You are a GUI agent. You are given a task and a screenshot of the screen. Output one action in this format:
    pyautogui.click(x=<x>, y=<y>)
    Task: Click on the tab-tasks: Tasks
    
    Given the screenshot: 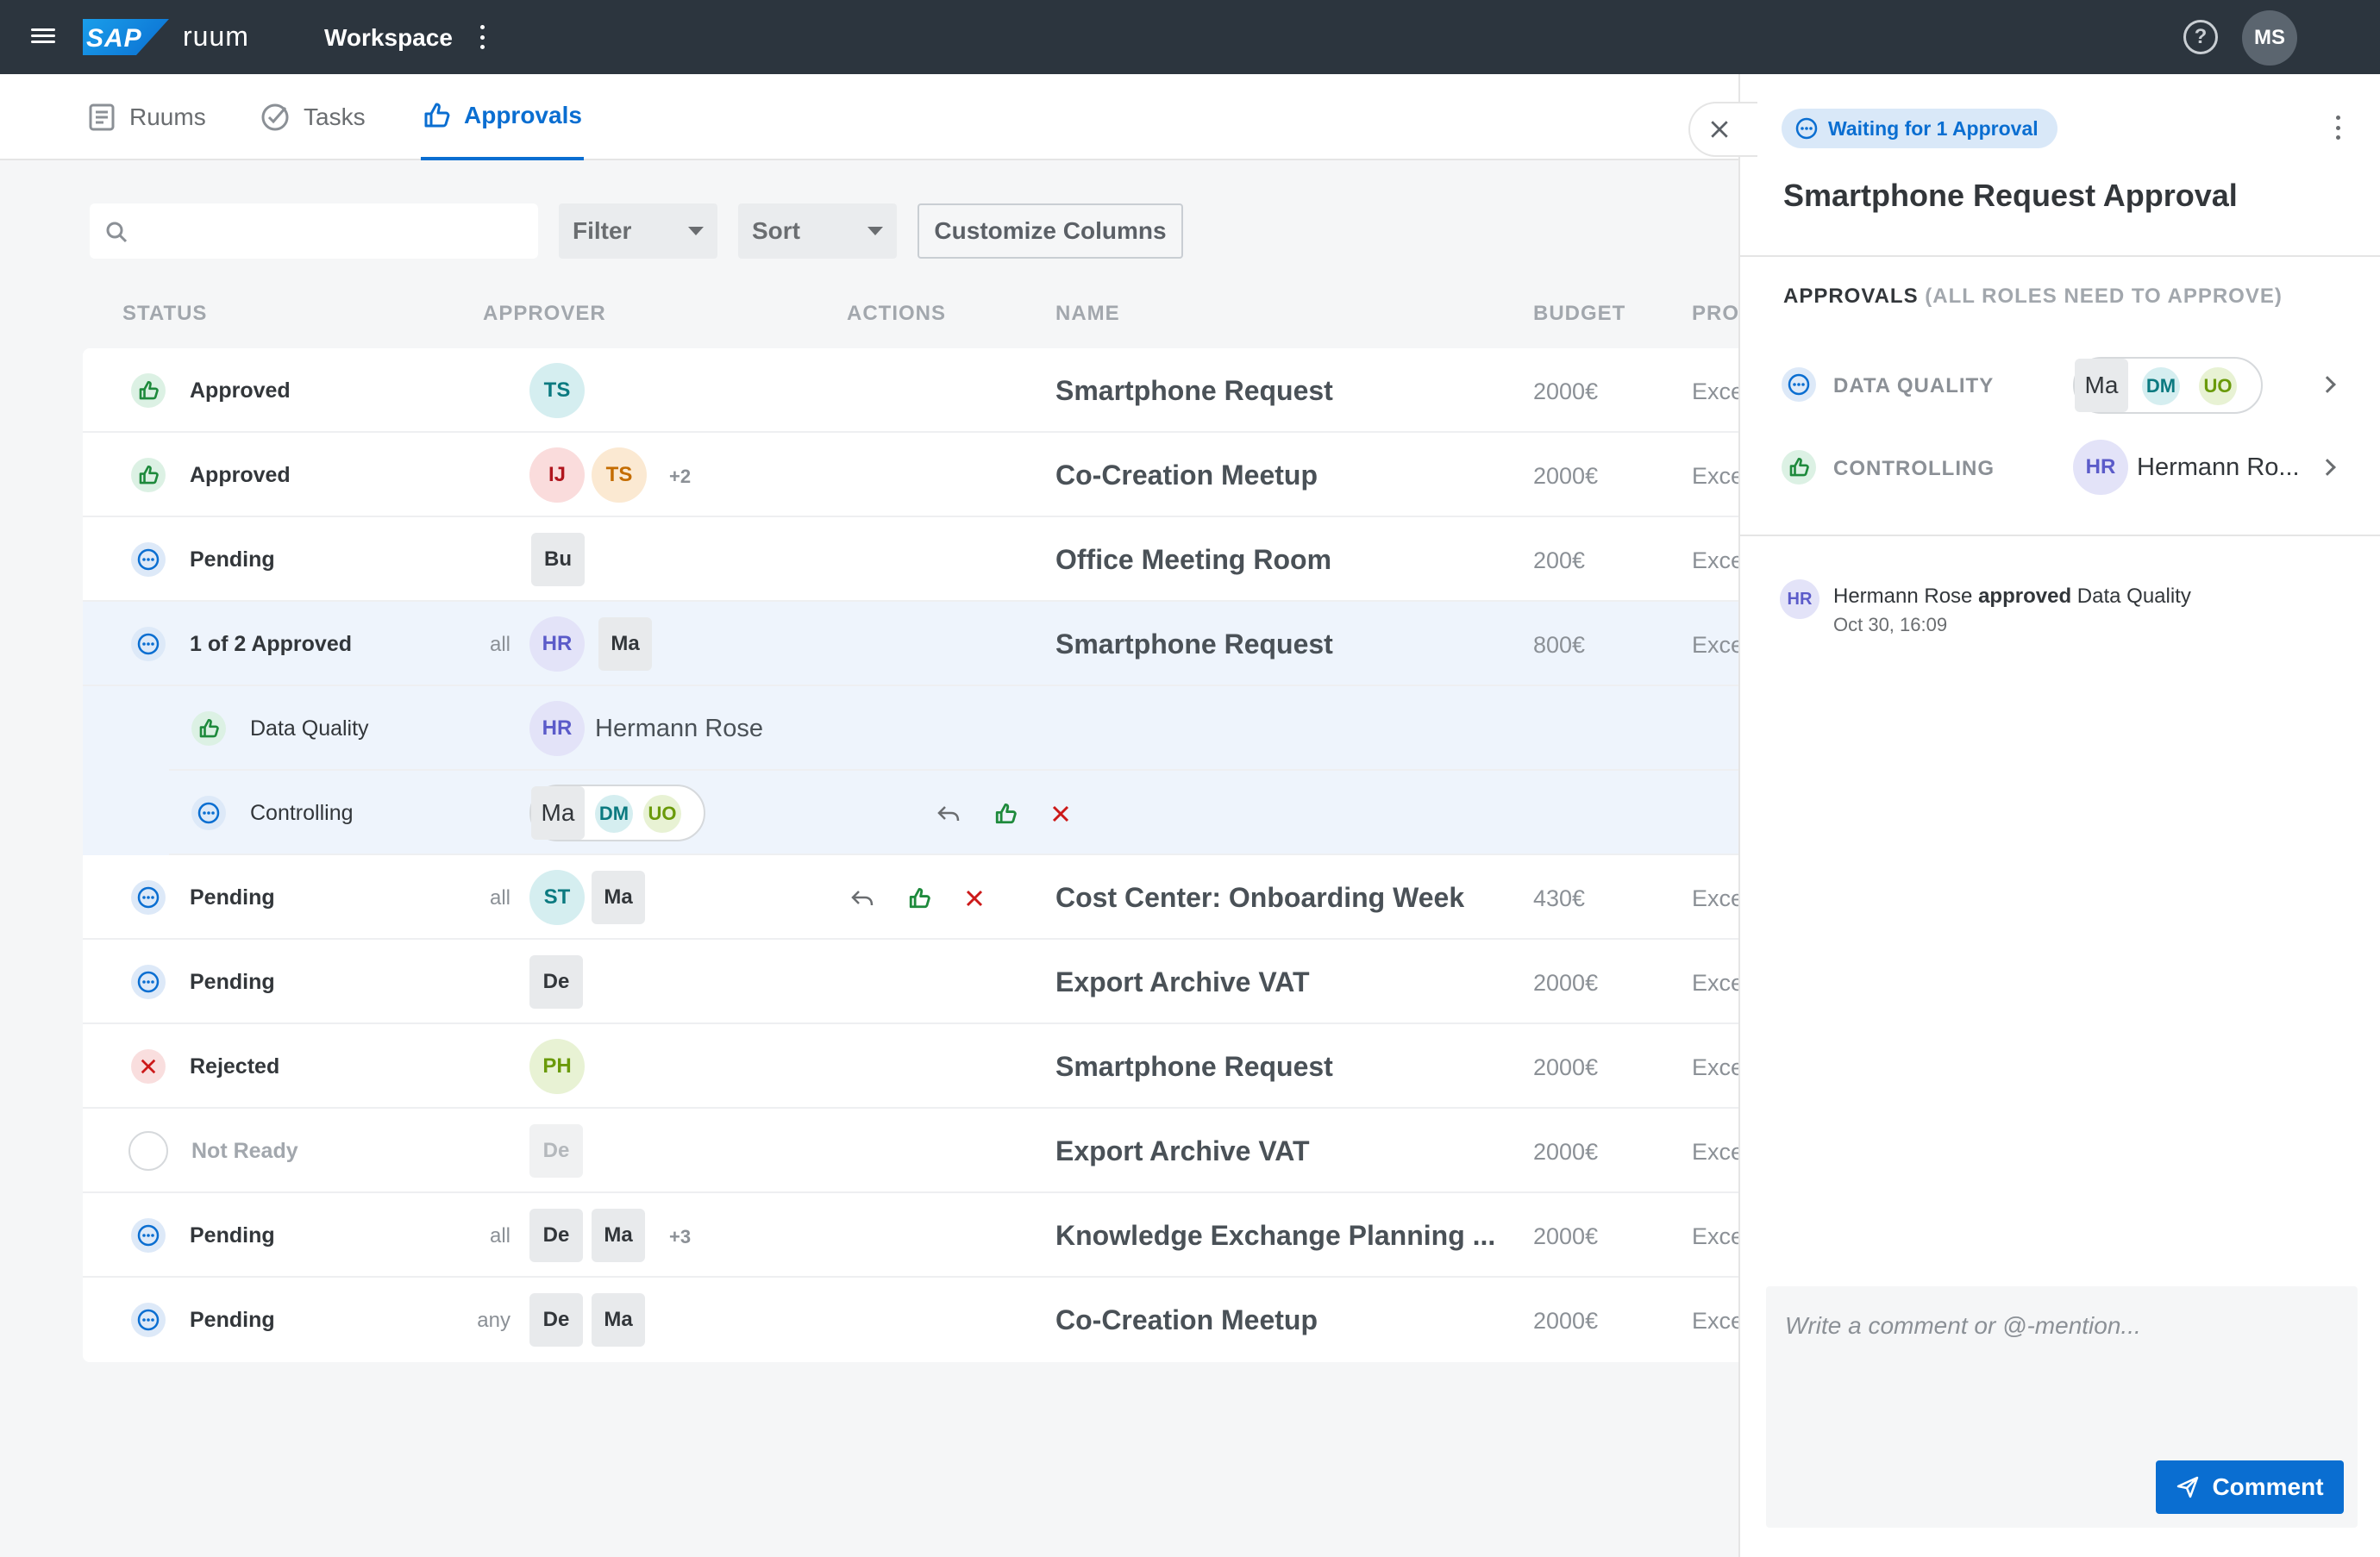 What is the action you would take?
    pyautogui.click(x=313, y=117)
    